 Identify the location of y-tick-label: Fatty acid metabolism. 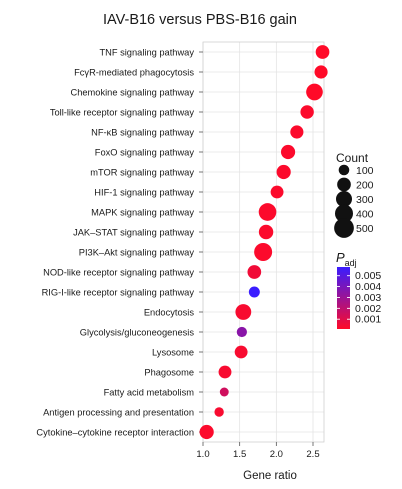
(149, 393).